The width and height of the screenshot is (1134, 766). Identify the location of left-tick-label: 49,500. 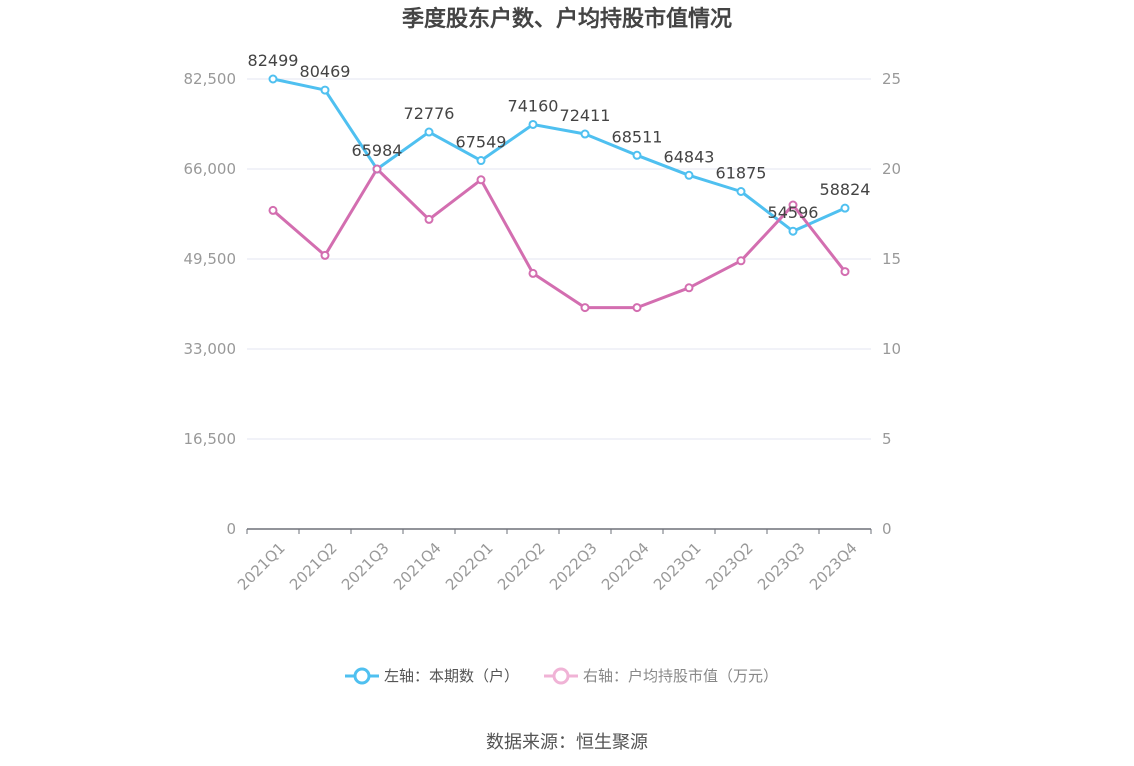
(210, 259).